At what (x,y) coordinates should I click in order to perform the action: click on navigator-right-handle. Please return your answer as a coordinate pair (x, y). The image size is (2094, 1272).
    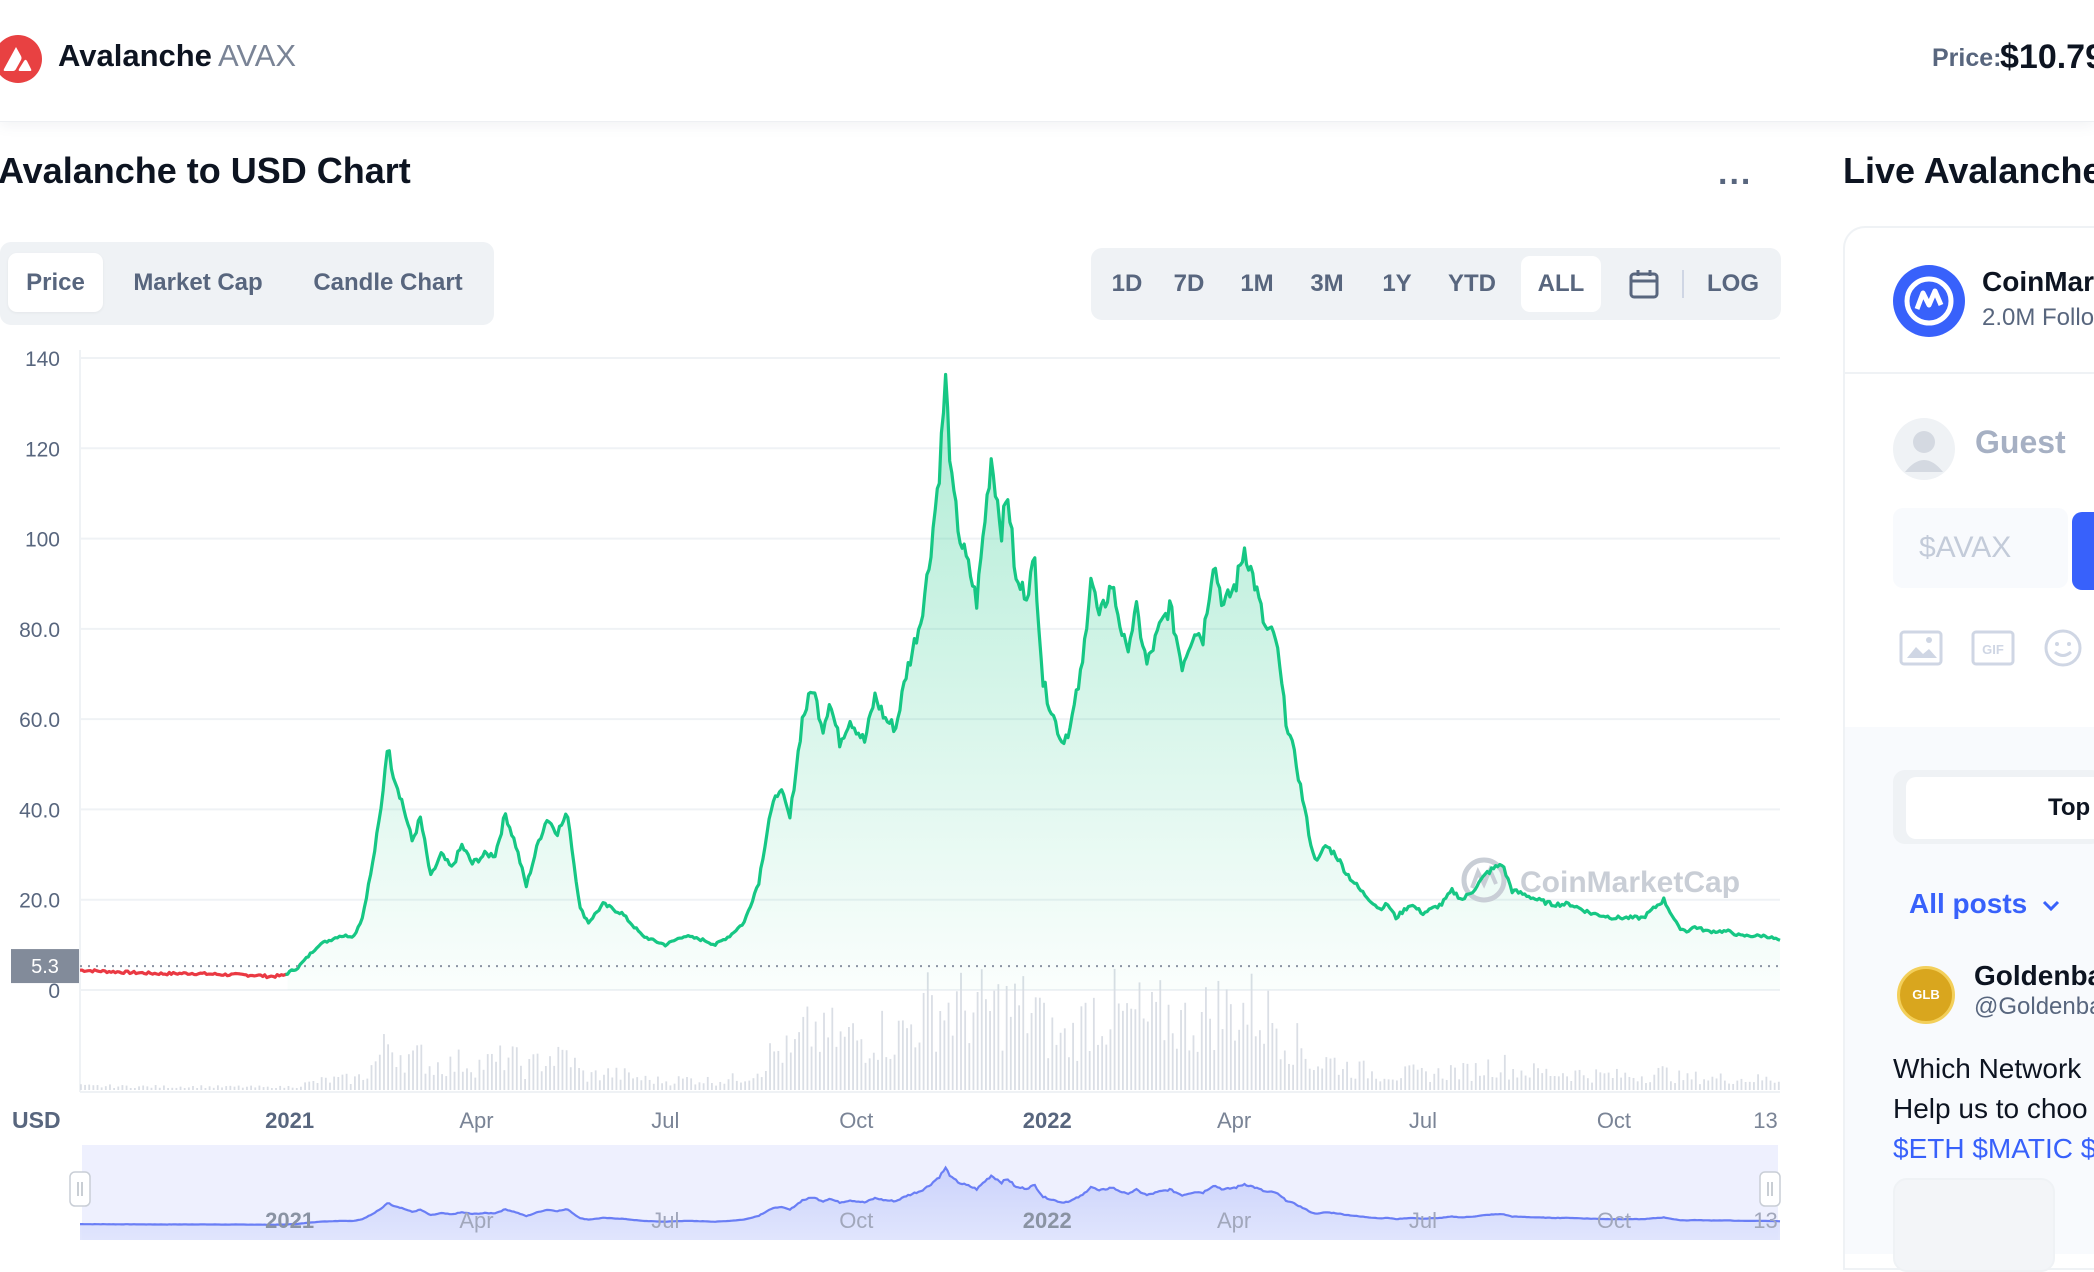
    Looking at the image, I should click on (1770, 1189).